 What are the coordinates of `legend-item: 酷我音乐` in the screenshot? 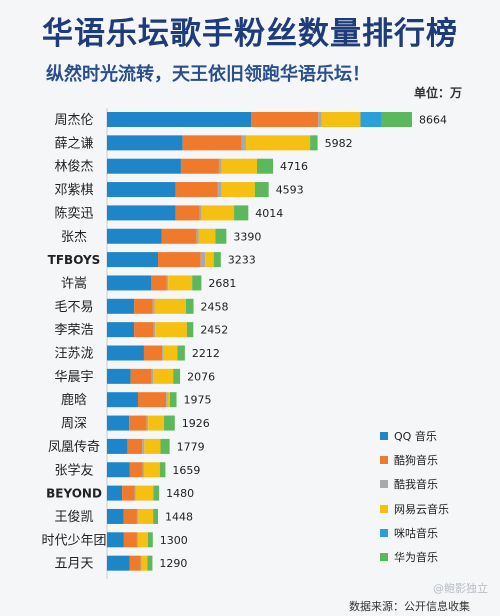 It's located at (435, 484).